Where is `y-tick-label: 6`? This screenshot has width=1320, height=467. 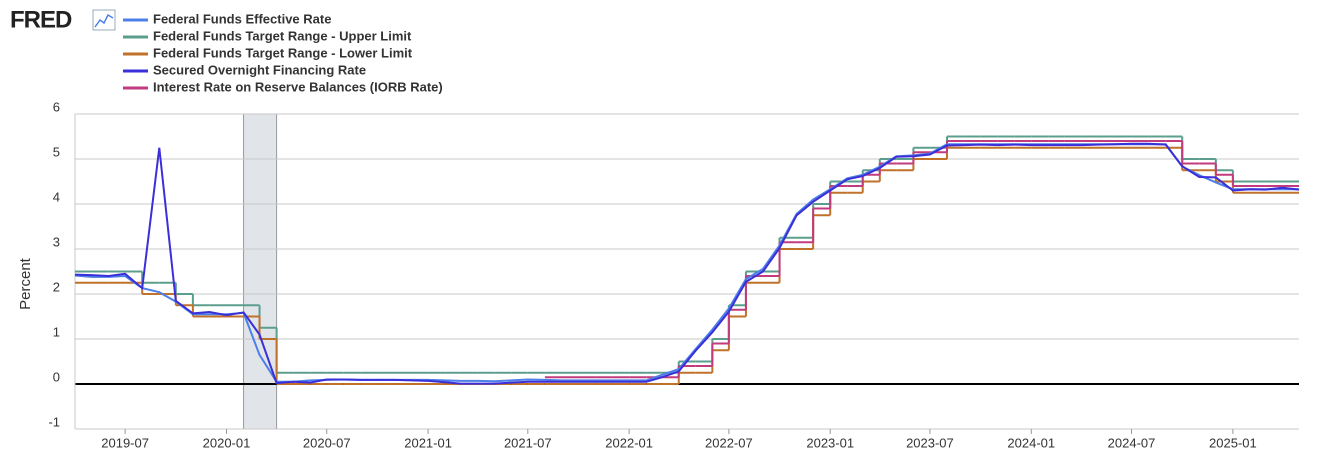
y-tick-label: 6 is located at coordinates (56, 106).